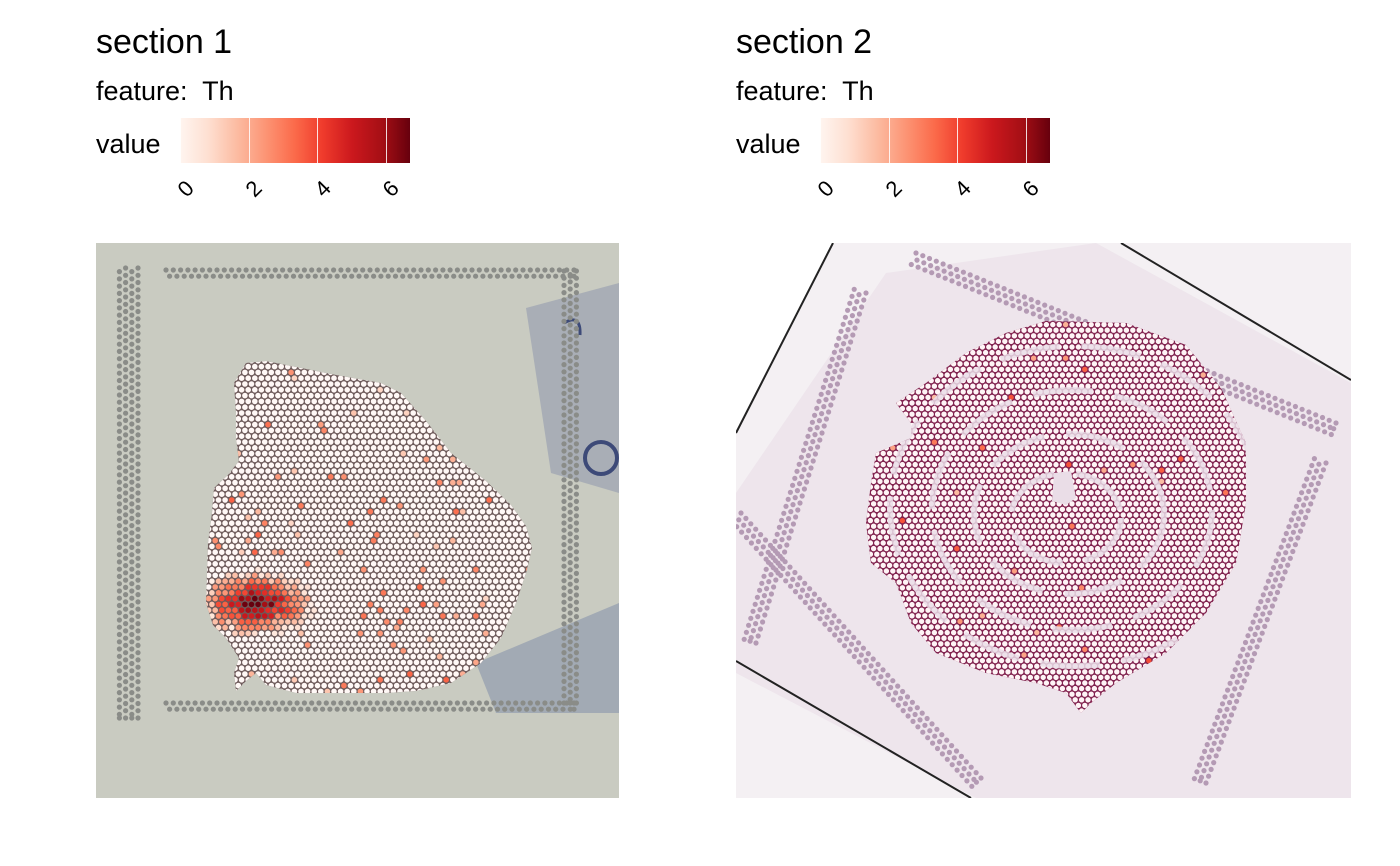  What do you see at coordinates (318, 140) in the screenshot?
I see `colorbar-tick` at bounding box center [318, 140].